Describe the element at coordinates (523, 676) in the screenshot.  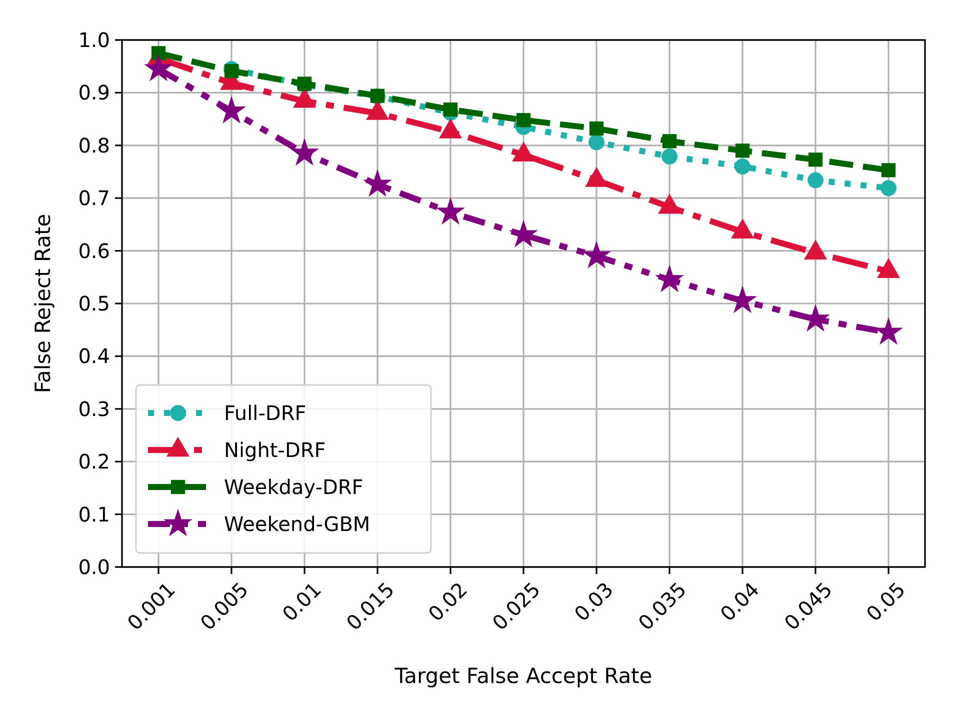
I see `x-axis-title: Target False Accept Rate` at that location.